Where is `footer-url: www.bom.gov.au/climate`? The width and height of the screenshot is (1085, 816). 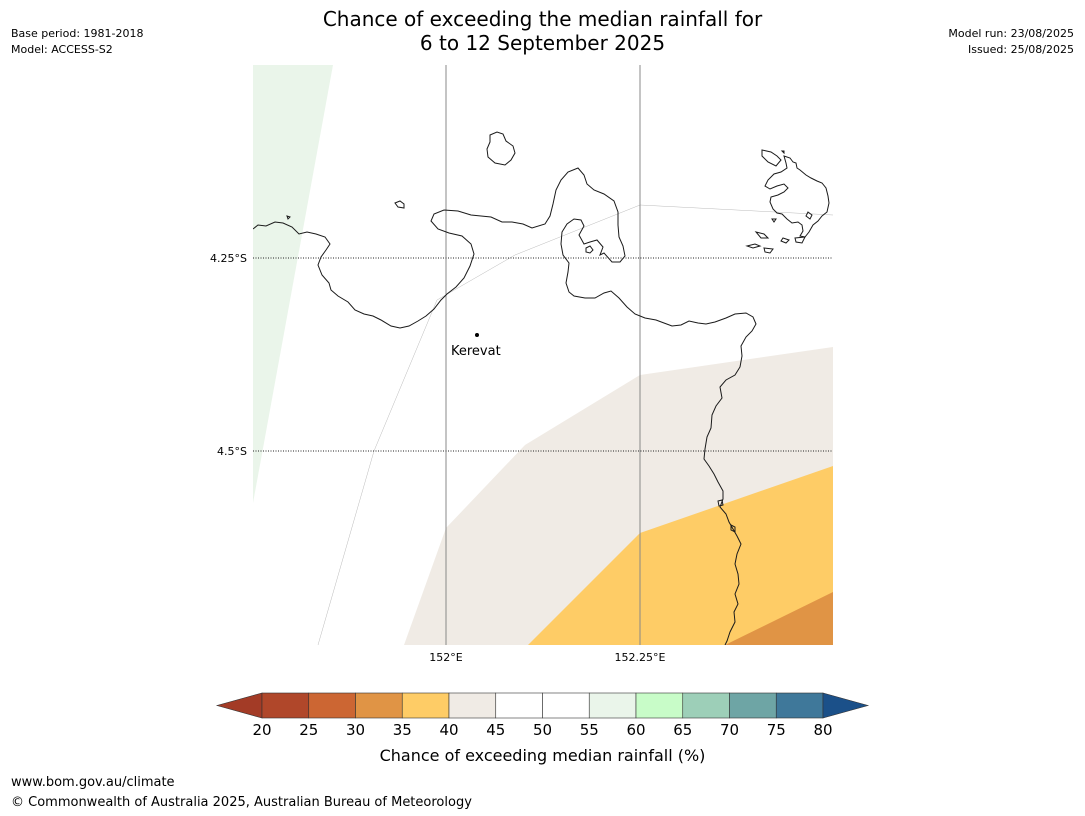 footer-url: www.bom.gov.au/climate is located at coordinates (93, 782).